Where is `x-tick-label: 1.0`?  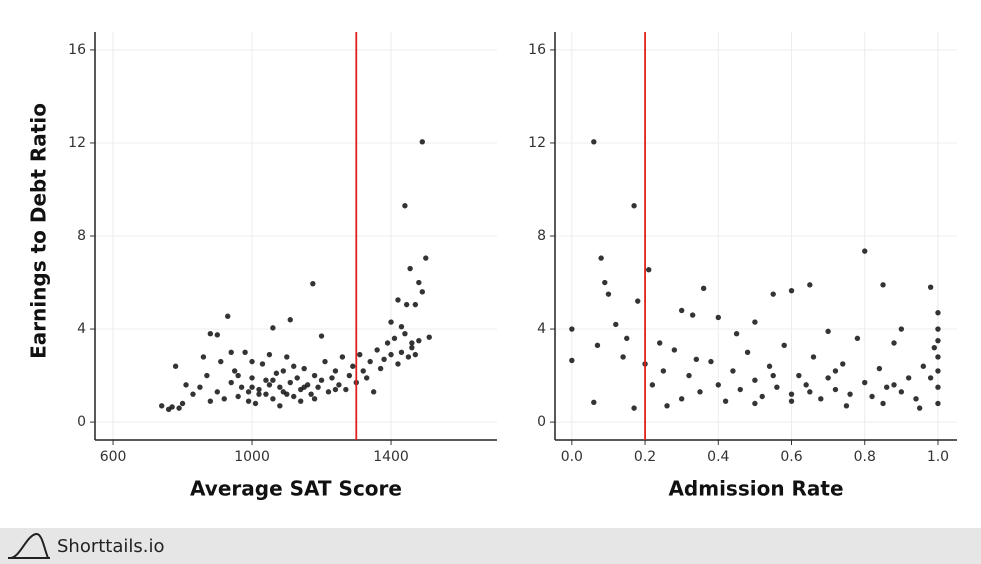
x-tick-label: 1.0 is located at coordinates (938, 457).